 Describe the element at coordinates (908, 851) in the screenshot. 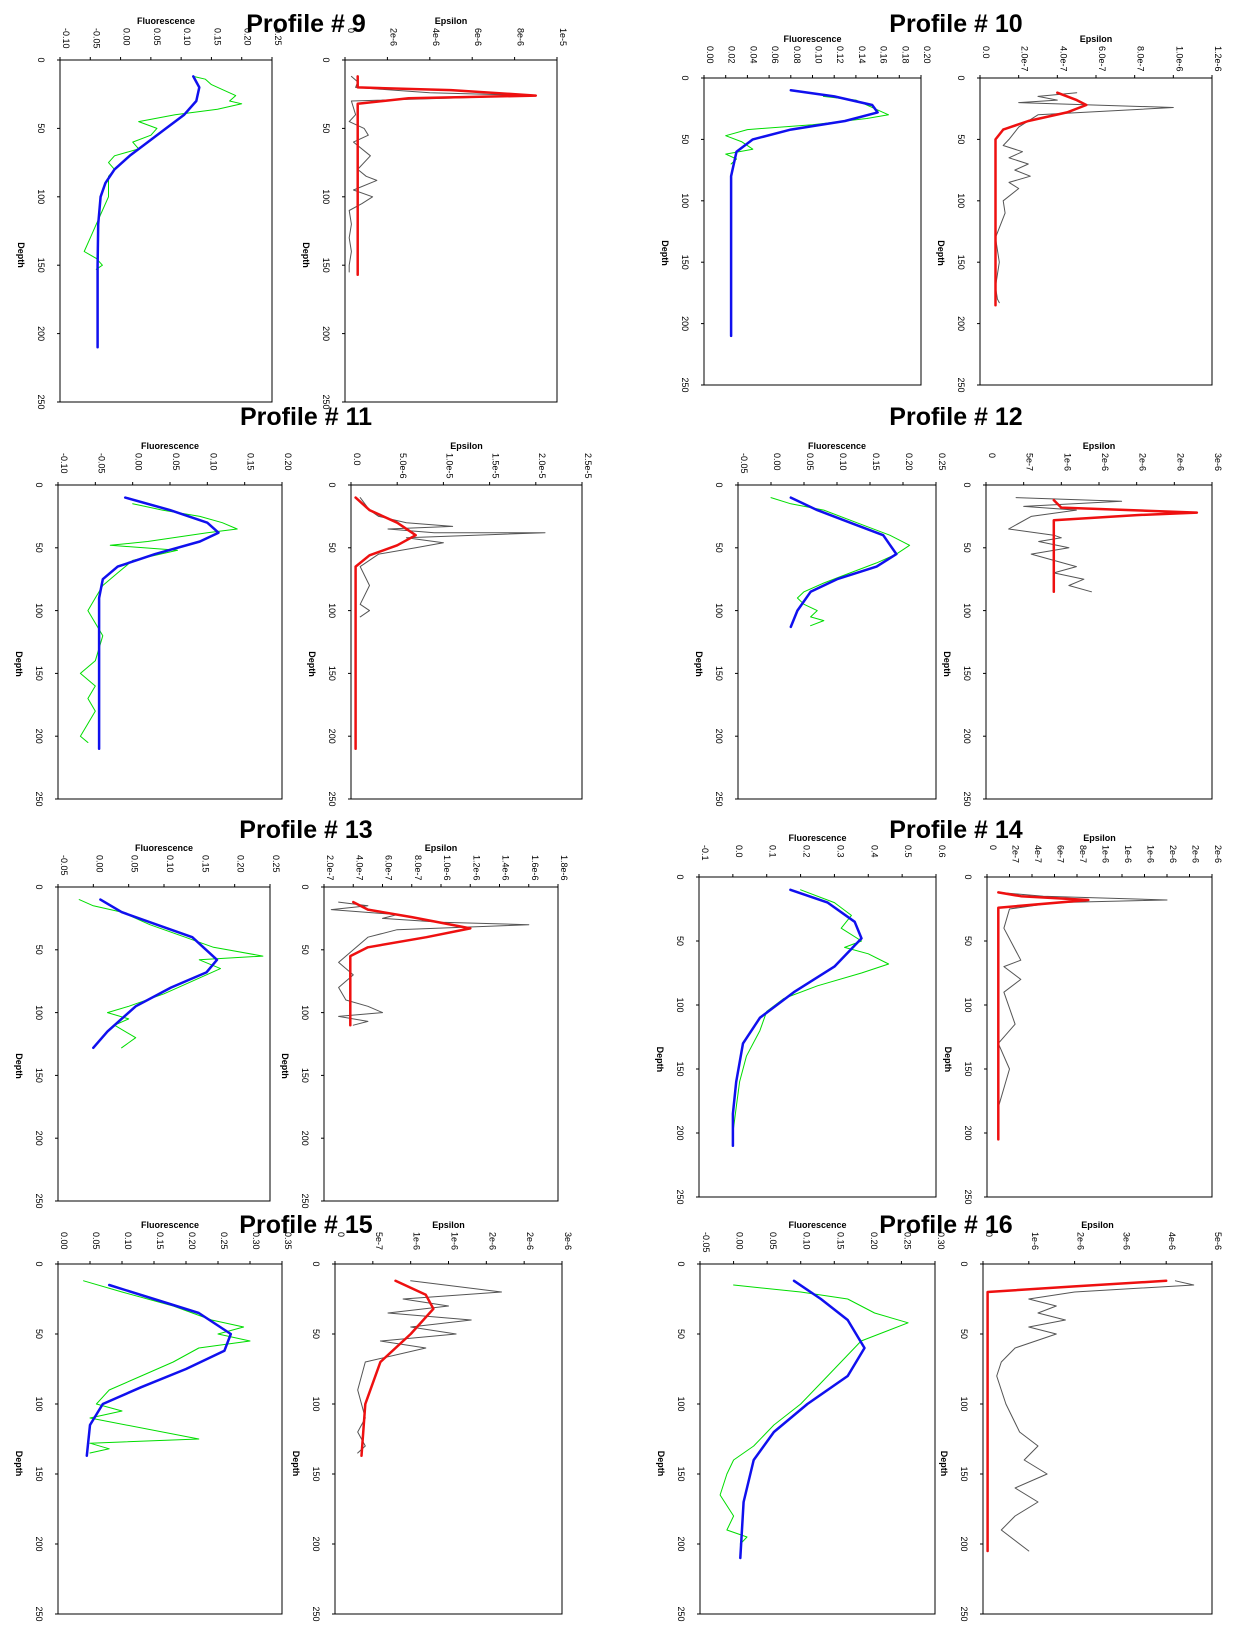

I see `x-tick-label: 0.5` at that location.